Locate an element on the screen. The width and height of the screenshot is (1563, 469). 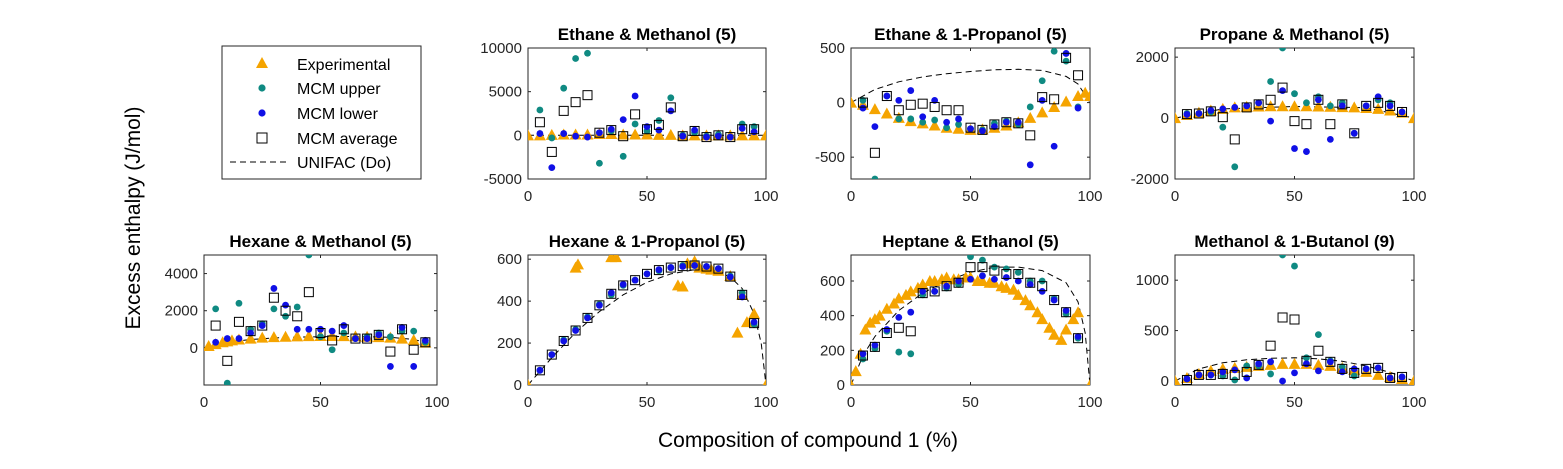
y-tick-label: 2000 is located at coordinates (1152, 57).